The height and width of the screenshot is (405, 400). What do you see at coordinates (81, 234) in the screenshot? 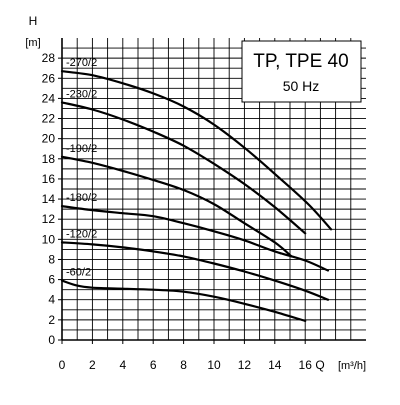
I see `curve-label-120-2: -120/2` at bounding box center [81, 234].